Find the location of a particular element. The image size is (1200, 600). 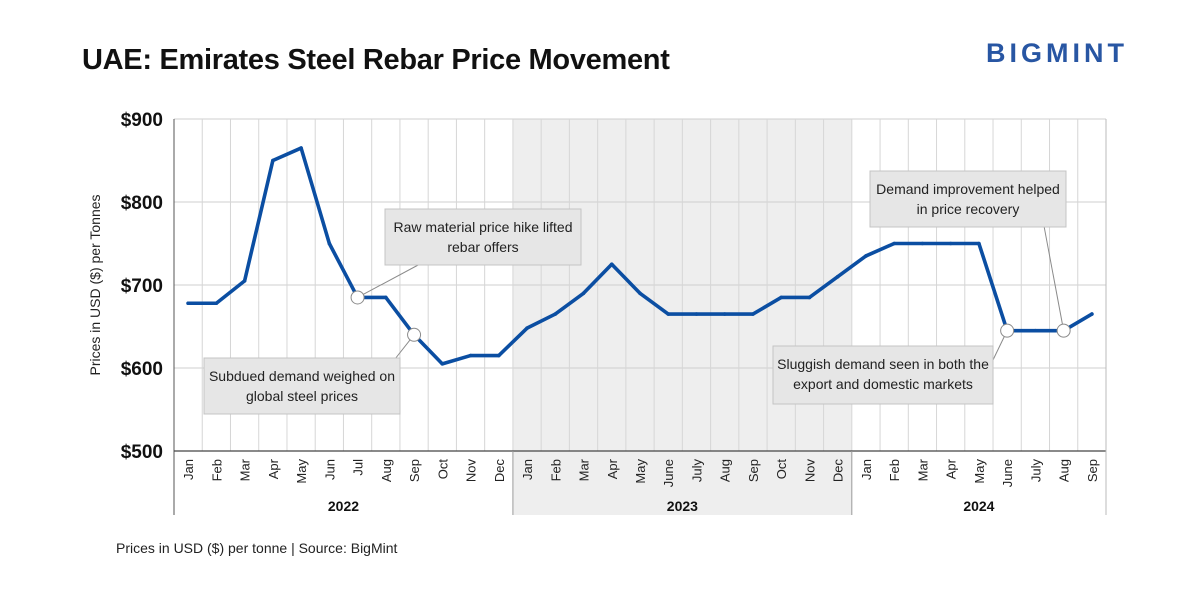

callout-text: rebar offers is located at coordinates (482, 247).